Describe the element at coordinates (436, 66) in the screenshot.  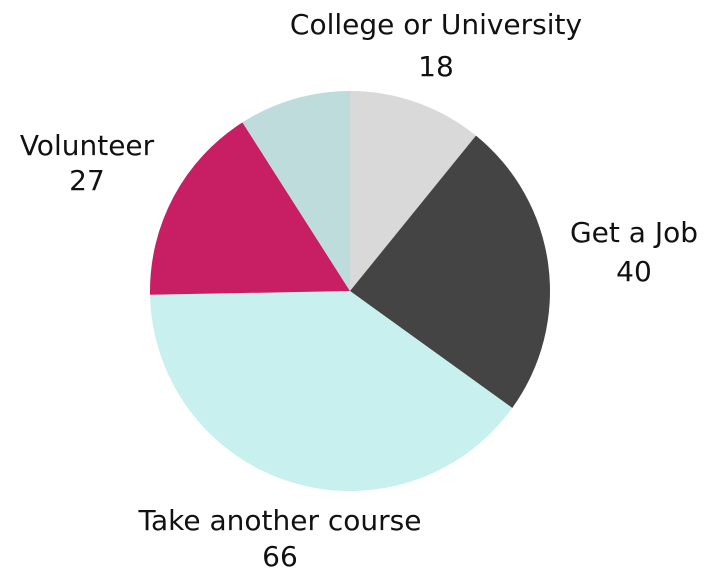
I see `slice-value-college: 18` at that location.